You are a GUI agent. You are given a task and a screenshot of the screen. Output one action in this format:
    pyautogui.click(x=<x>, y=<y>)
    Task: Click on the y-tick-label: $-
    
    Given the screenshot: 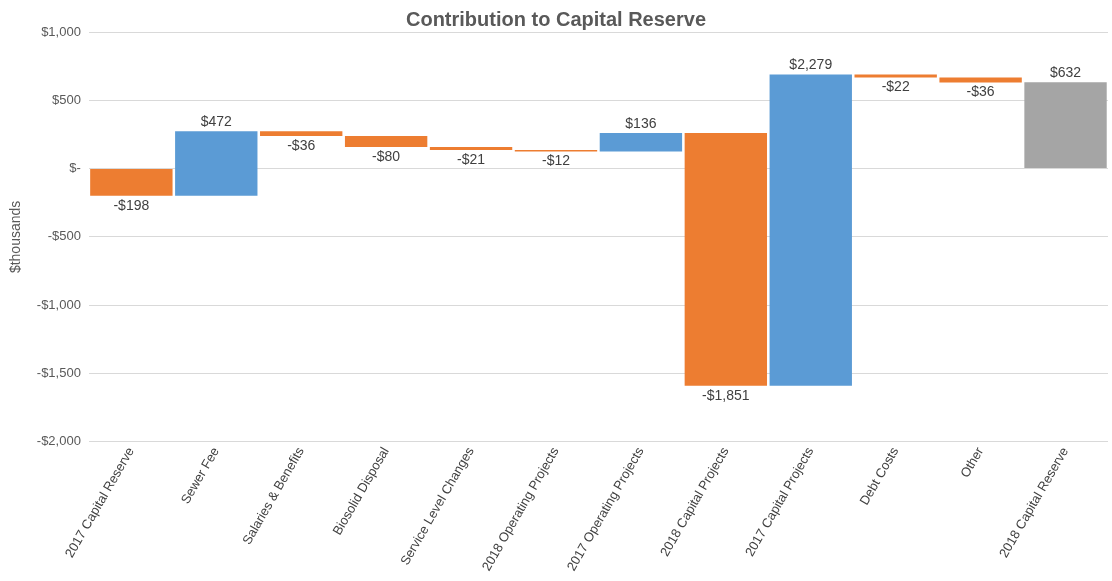 What is the action you would take?
    pyautogui.click(x=75, y=168)
    